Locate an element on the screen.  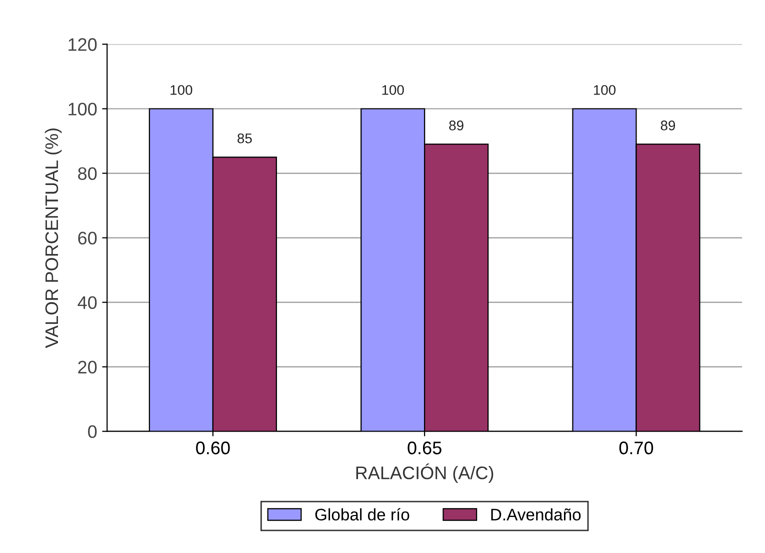
legend-label: Global de río is located at coordinates (362, 514).